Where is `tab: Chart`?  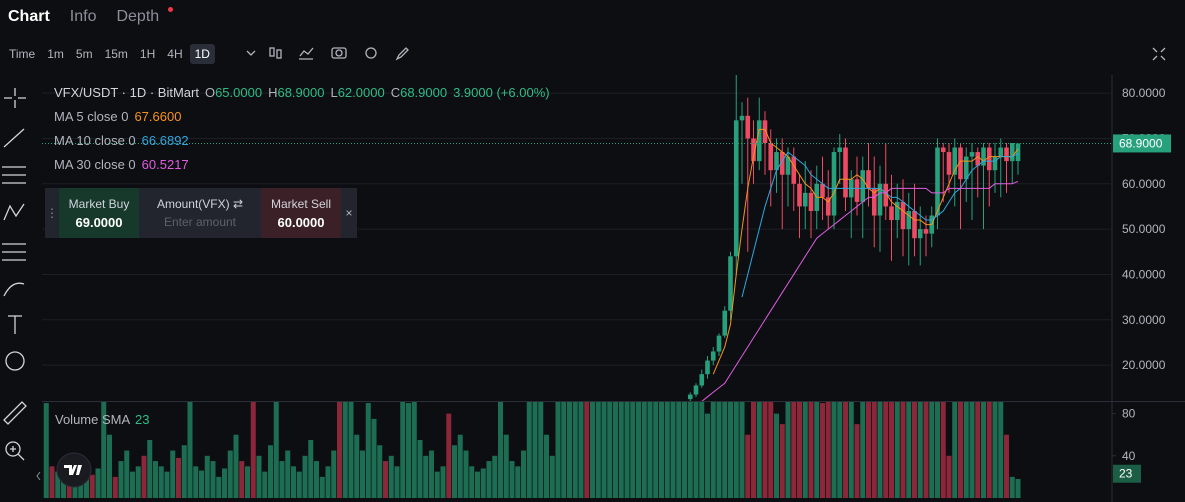
tab: Chart is located at coordinates (29, 16).